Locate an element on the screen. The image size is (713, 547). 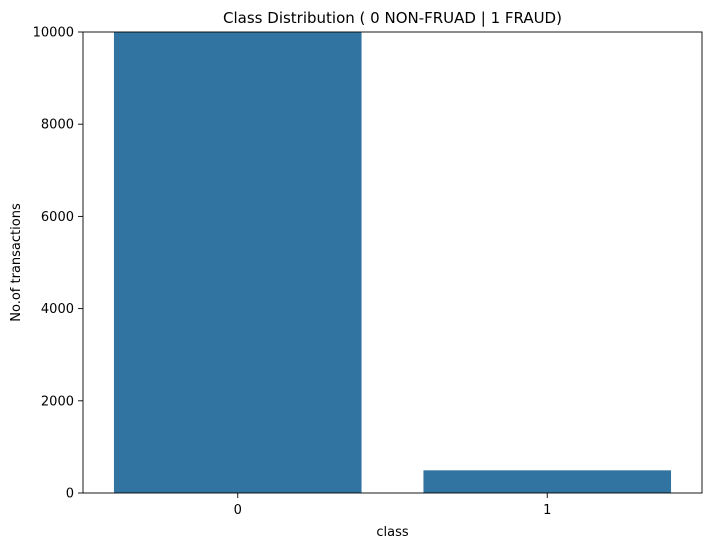
y-tick-label: 6000 is located at coordinates (57, 217).